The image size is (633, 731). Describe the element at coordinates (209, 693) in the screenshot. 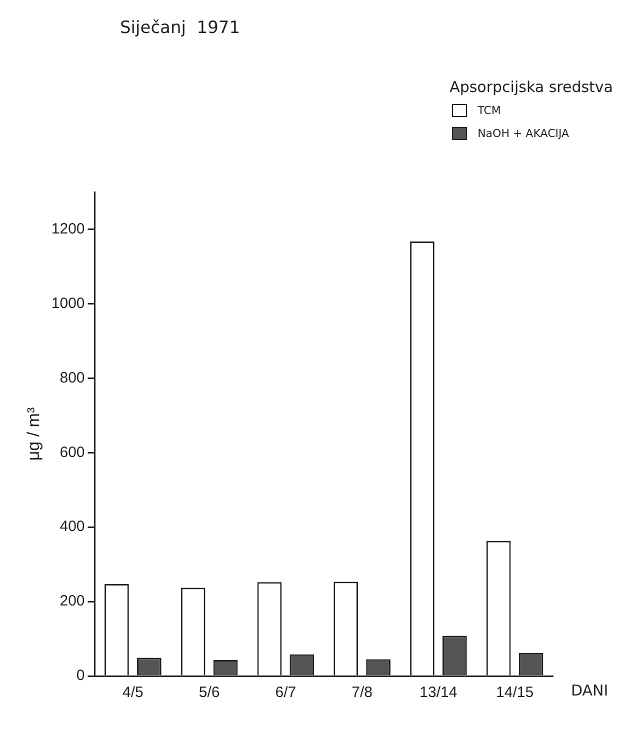

I see `x-tick-label: 5/6` at that location.